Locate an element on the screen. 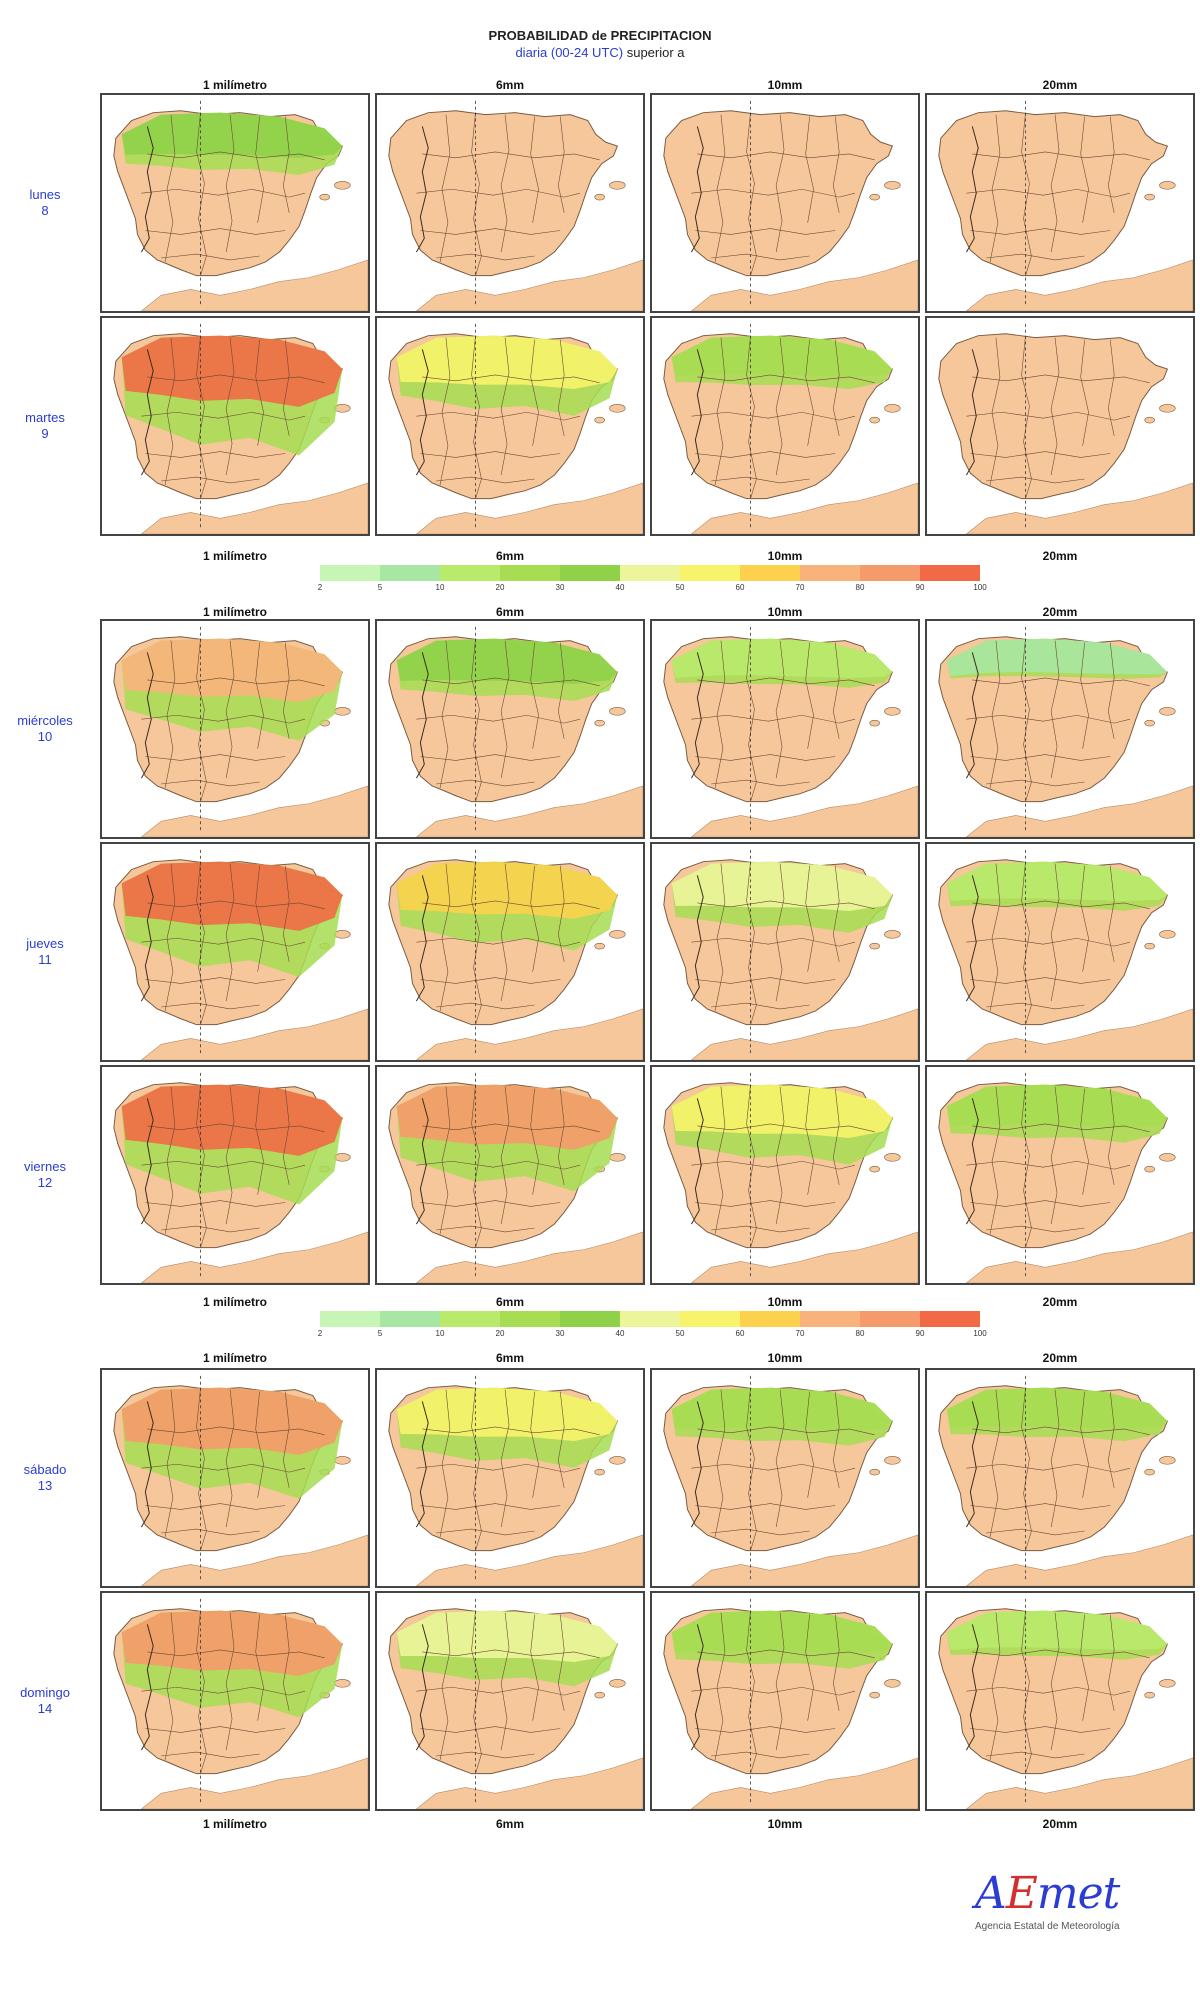 Image resolution: width=1200 pixels, height=1990 pixels. day-number: 11 is located at coordinates (45, 959).